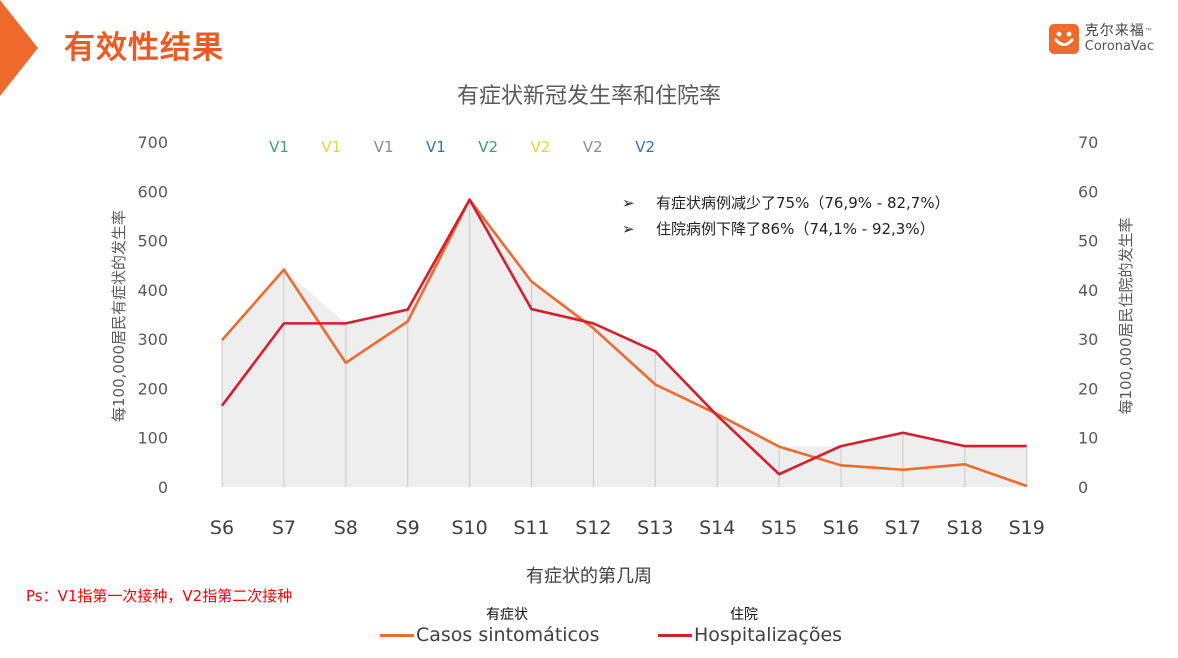  Describe the element at coordinates (1088, 339) in the screenshot. I see `y-right-tick-label: 30` at that location.